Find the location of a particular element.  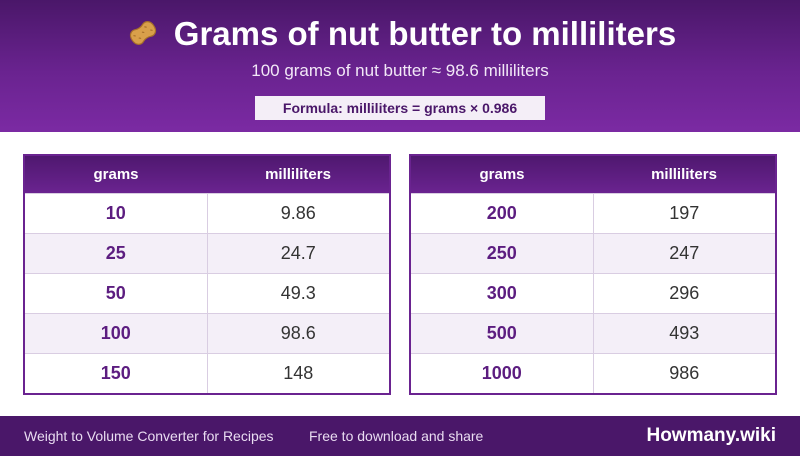

milliliters-cell: 24.7 is located at coordinates (298, 253).